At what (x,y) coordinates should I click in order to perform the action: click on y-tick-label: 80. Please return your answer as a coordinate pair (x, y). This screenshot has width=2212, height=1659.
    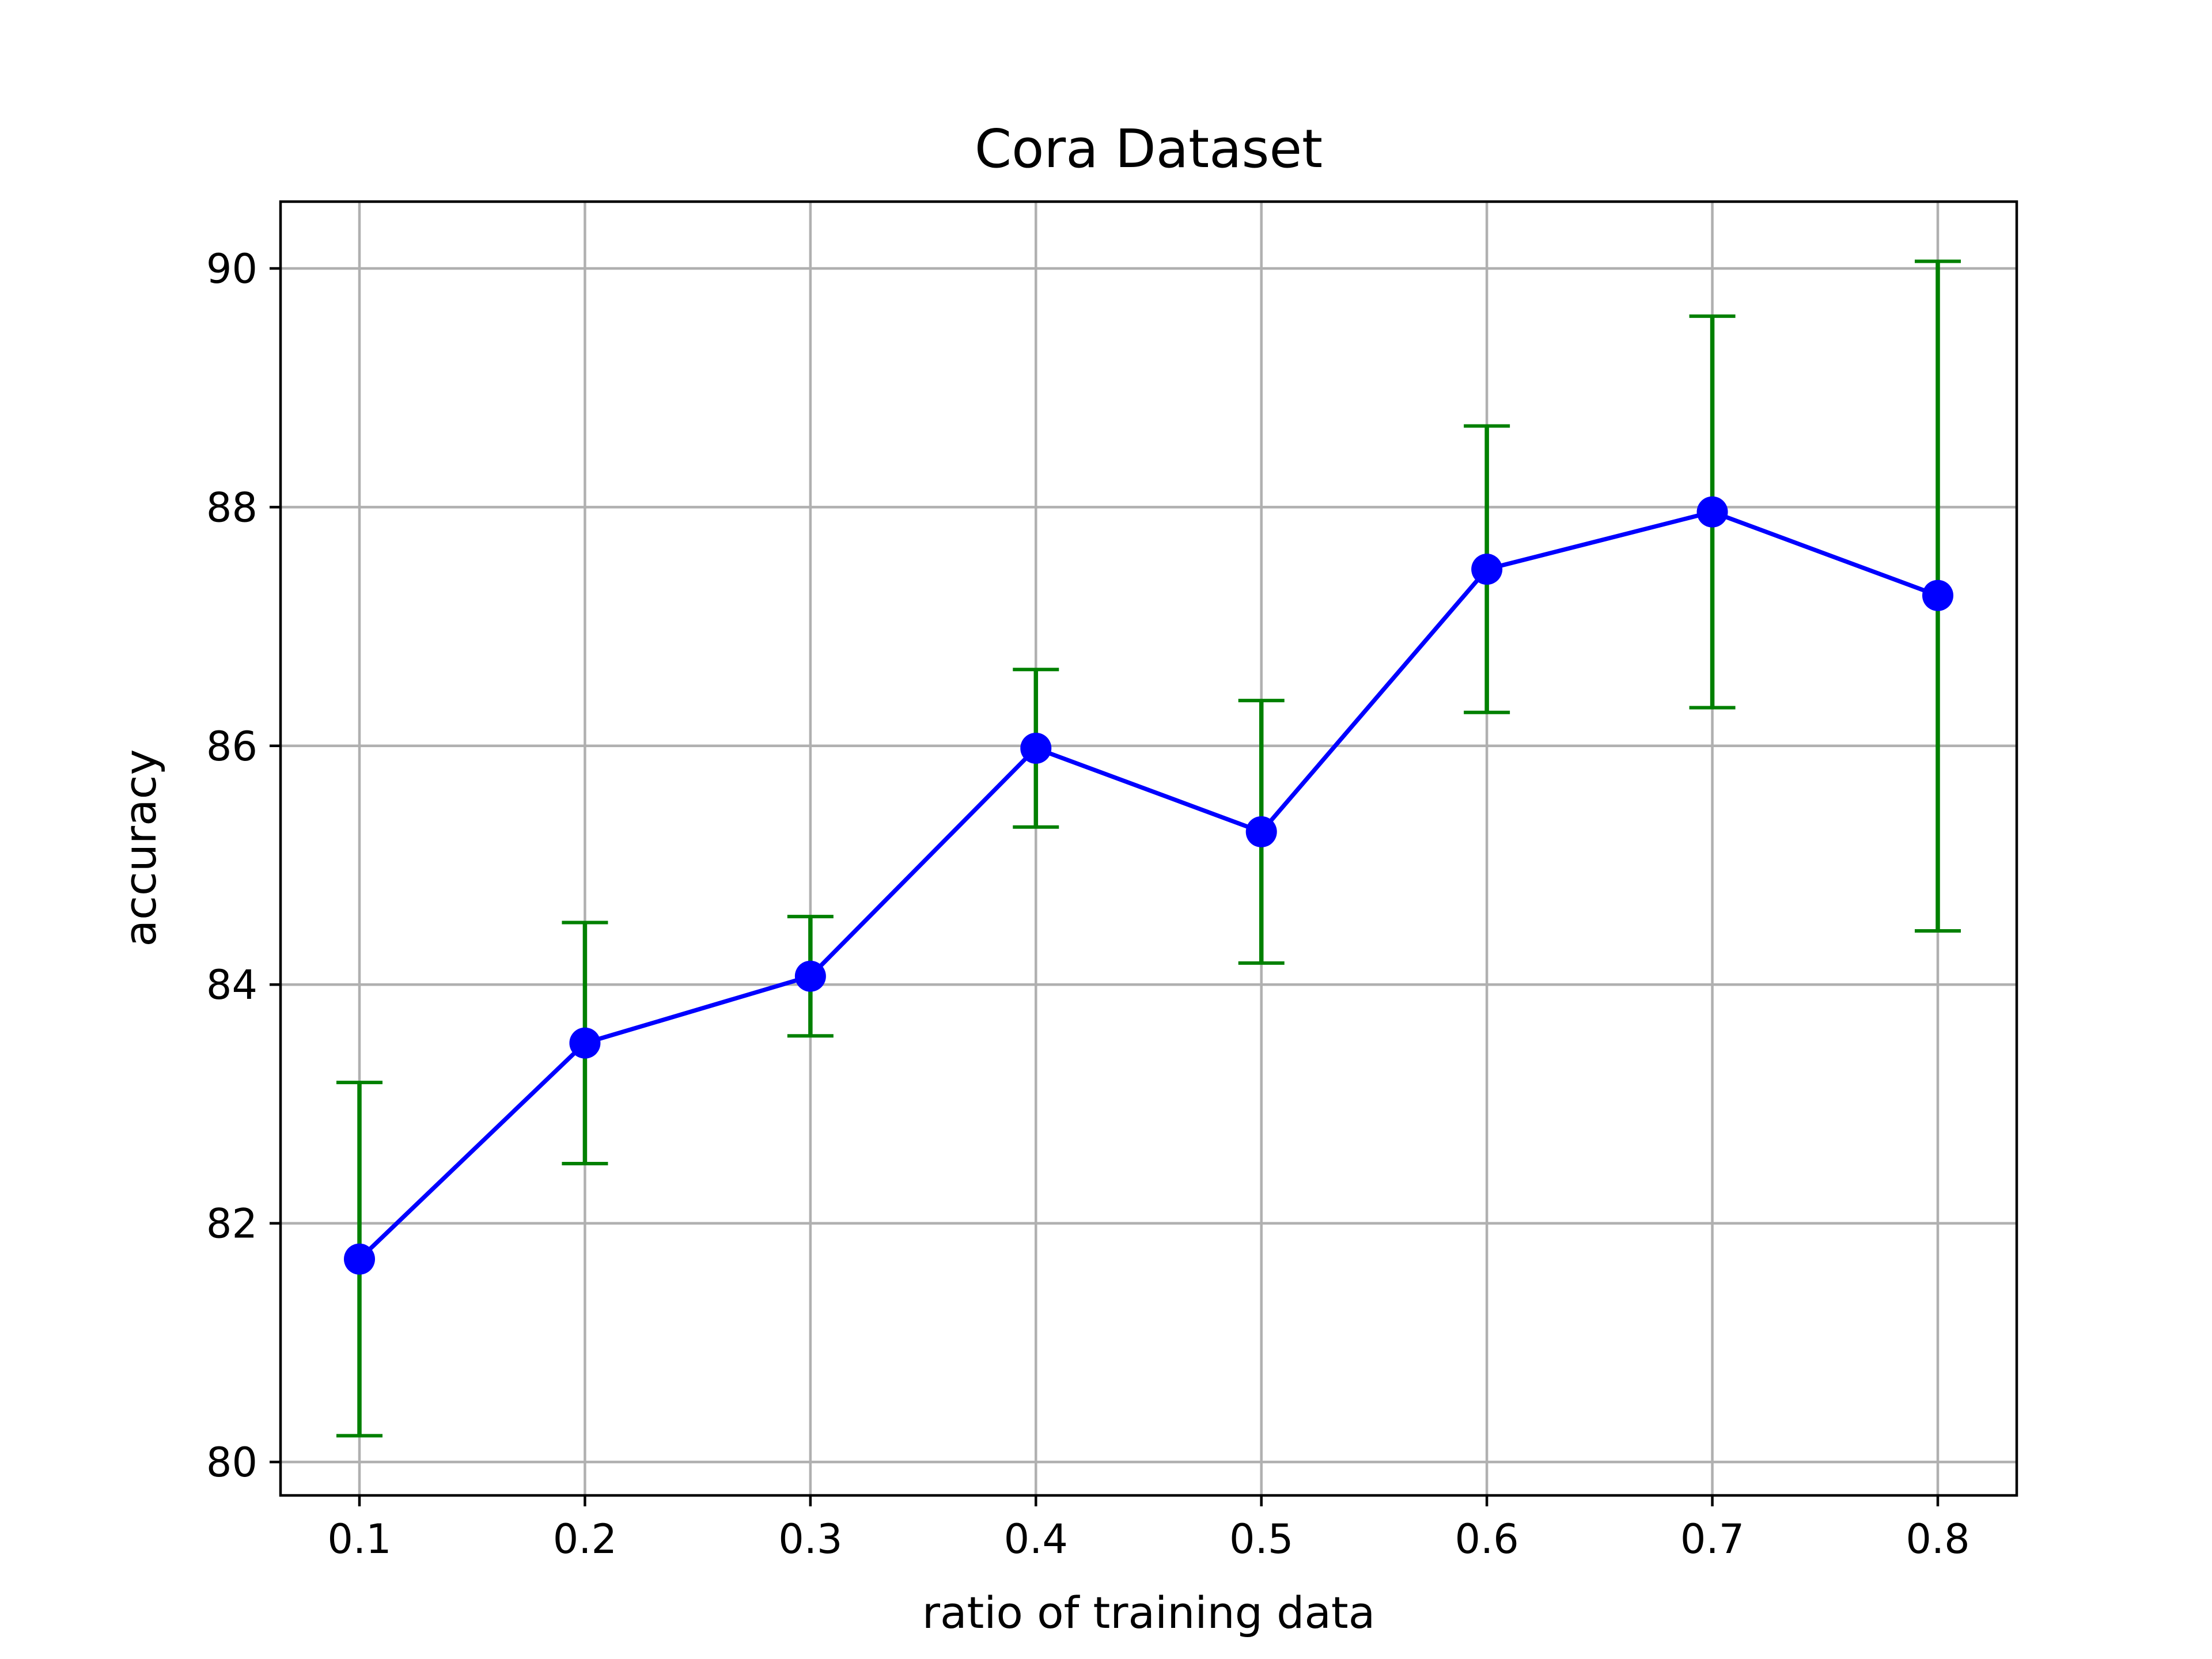
    Looking at the image, I should click on (231, 1462).